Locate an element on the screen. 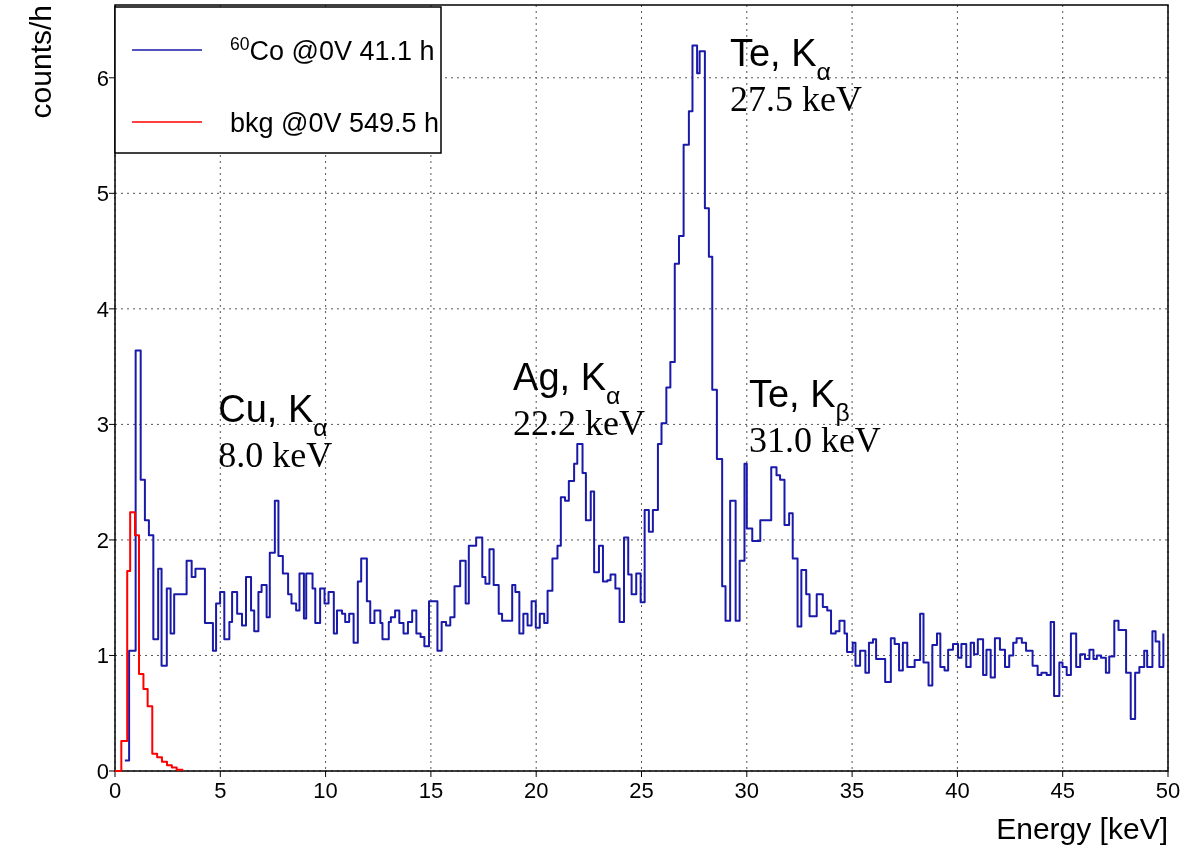  annotation: Te, K$_{α}$ 27.5 keV is located at coordinates (795, 76).